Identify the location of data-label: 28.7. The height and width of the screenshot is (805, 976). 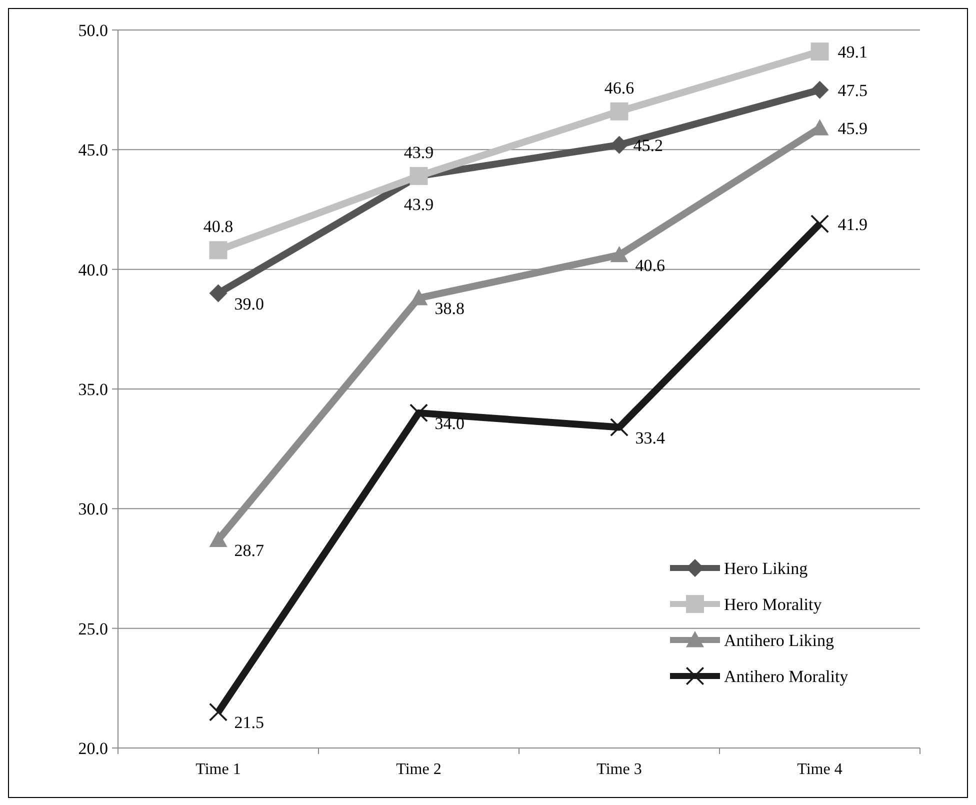
(249, 550).